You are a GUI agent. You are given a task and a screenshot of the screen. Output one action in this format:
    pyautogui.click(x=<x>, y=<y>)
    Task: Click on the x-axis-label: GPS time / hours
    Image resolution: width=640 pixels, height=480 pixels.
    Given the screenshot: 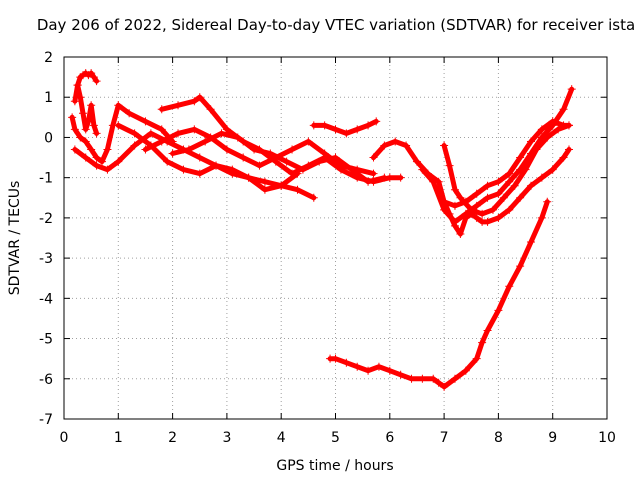 What is the action you would take?
    pyautogui.click(x=334, y=466)
    